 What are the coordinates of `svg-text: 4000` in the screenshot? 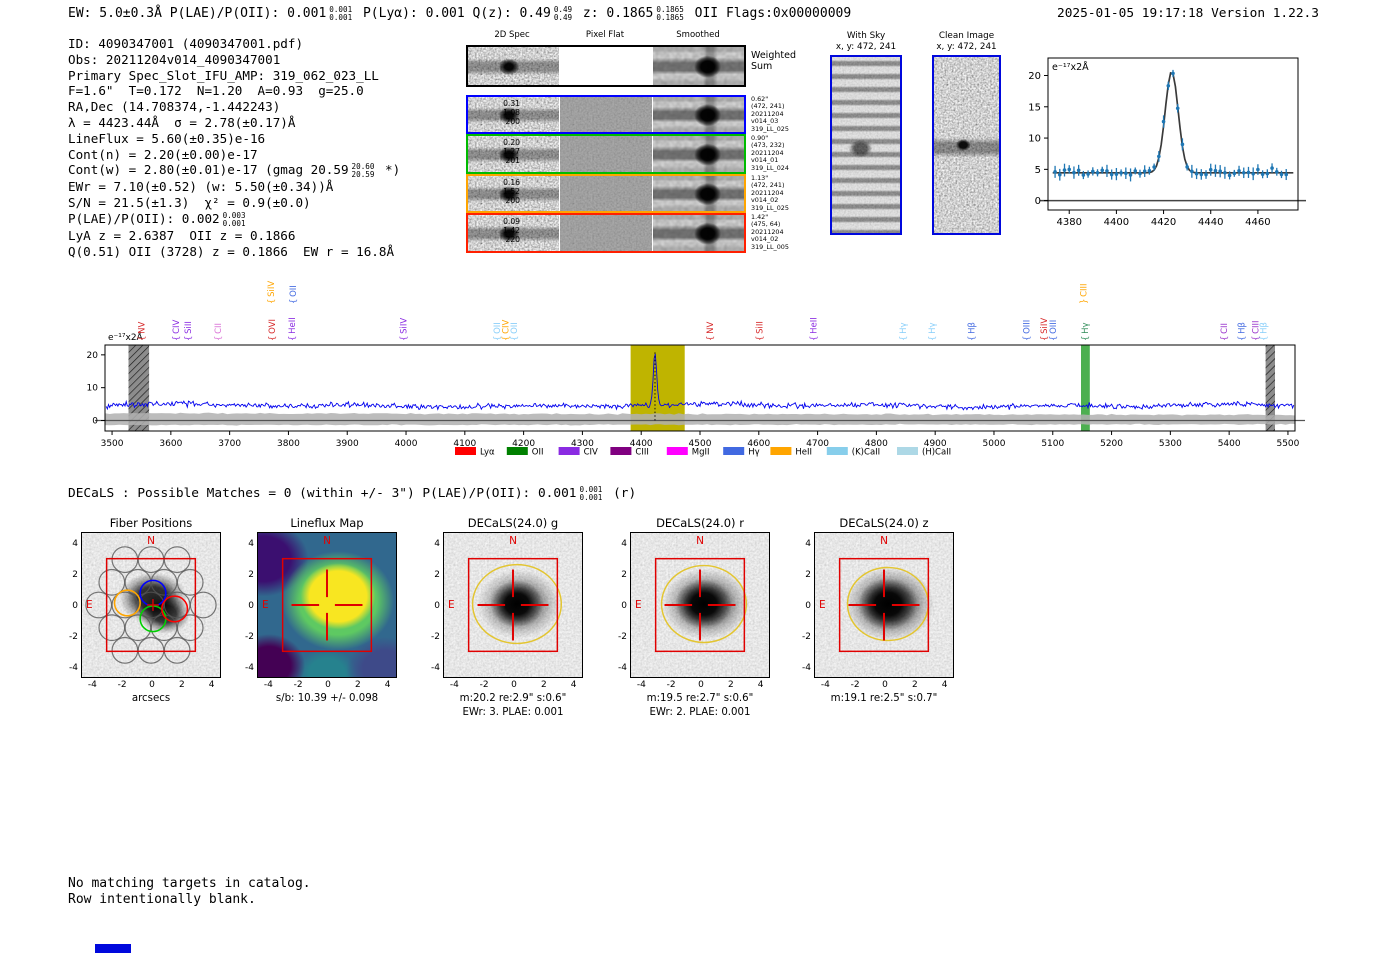 It's located at (406, 444).